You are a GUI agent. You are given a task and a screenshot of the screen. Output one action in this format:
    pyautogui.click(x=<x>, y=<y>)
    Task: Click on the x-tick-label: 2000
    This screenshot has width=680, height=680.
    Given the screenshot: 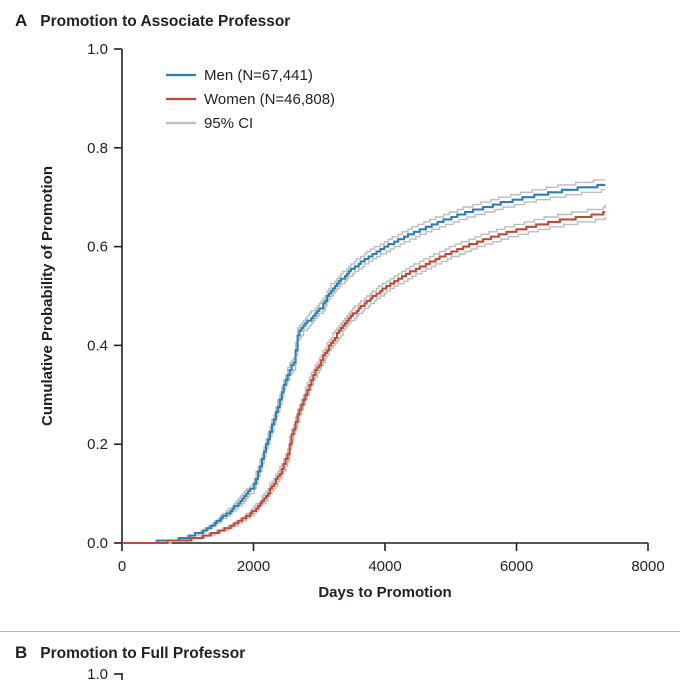 What is the action you would take?
    pyautogui.click(x=253, y=566)
    